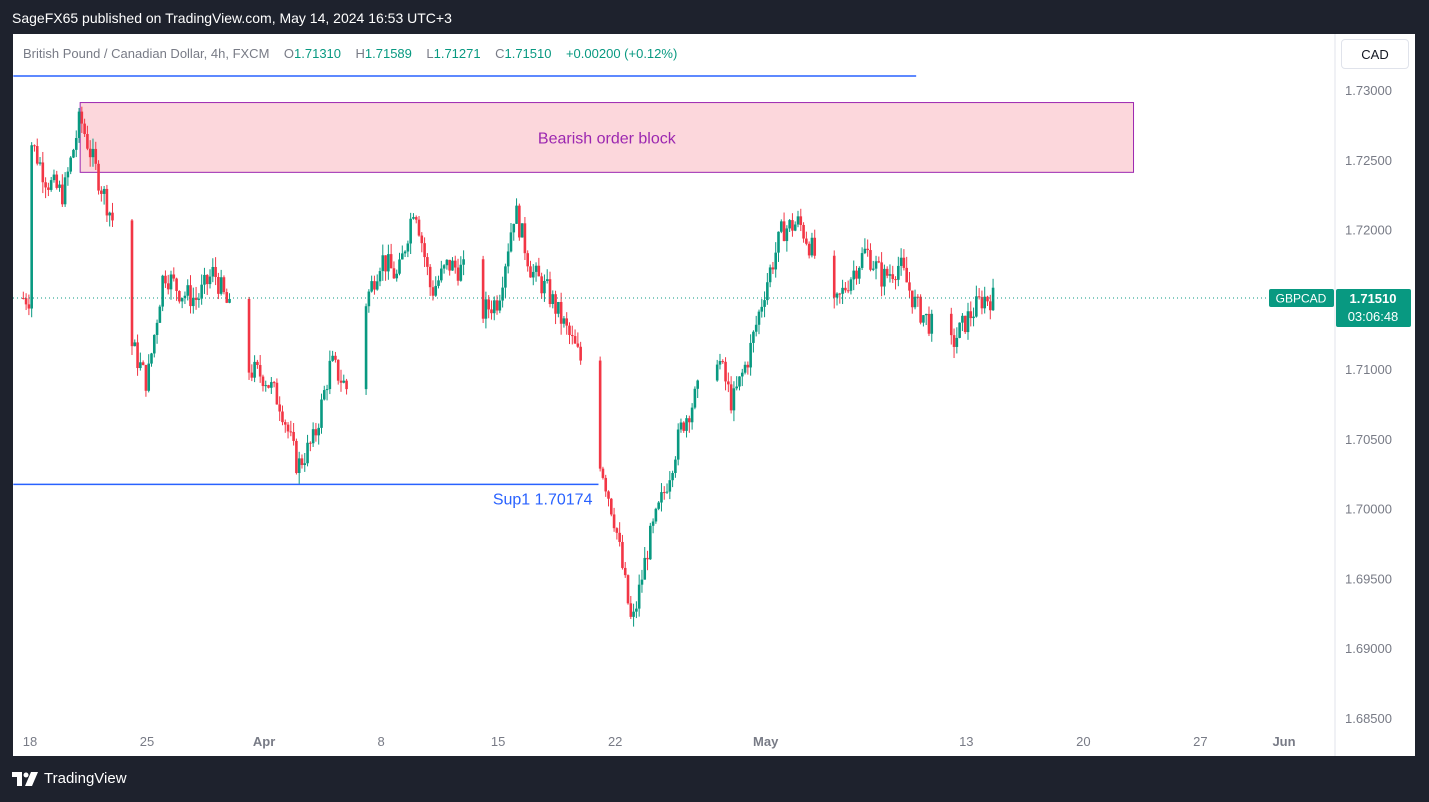 This screenshot has height=802, width=1429. Describe the element at coordinates (543, 499) in the screenshot. I see `support-line-label: Sup1 1.70174` at that location.